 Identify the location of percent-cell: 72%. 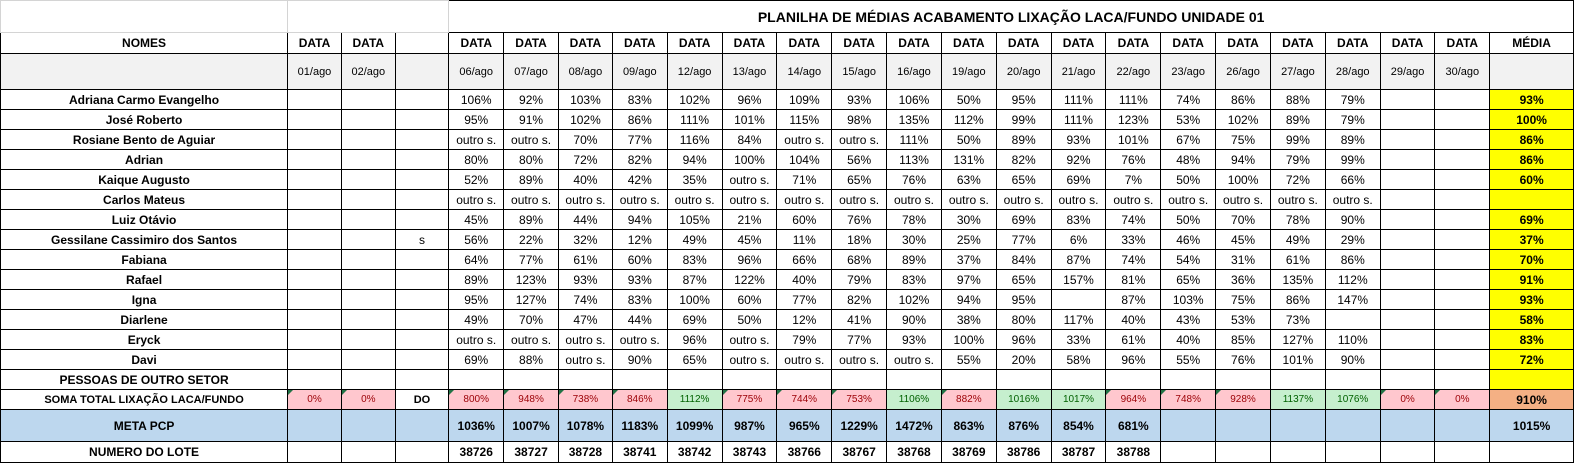
(1297, 179).